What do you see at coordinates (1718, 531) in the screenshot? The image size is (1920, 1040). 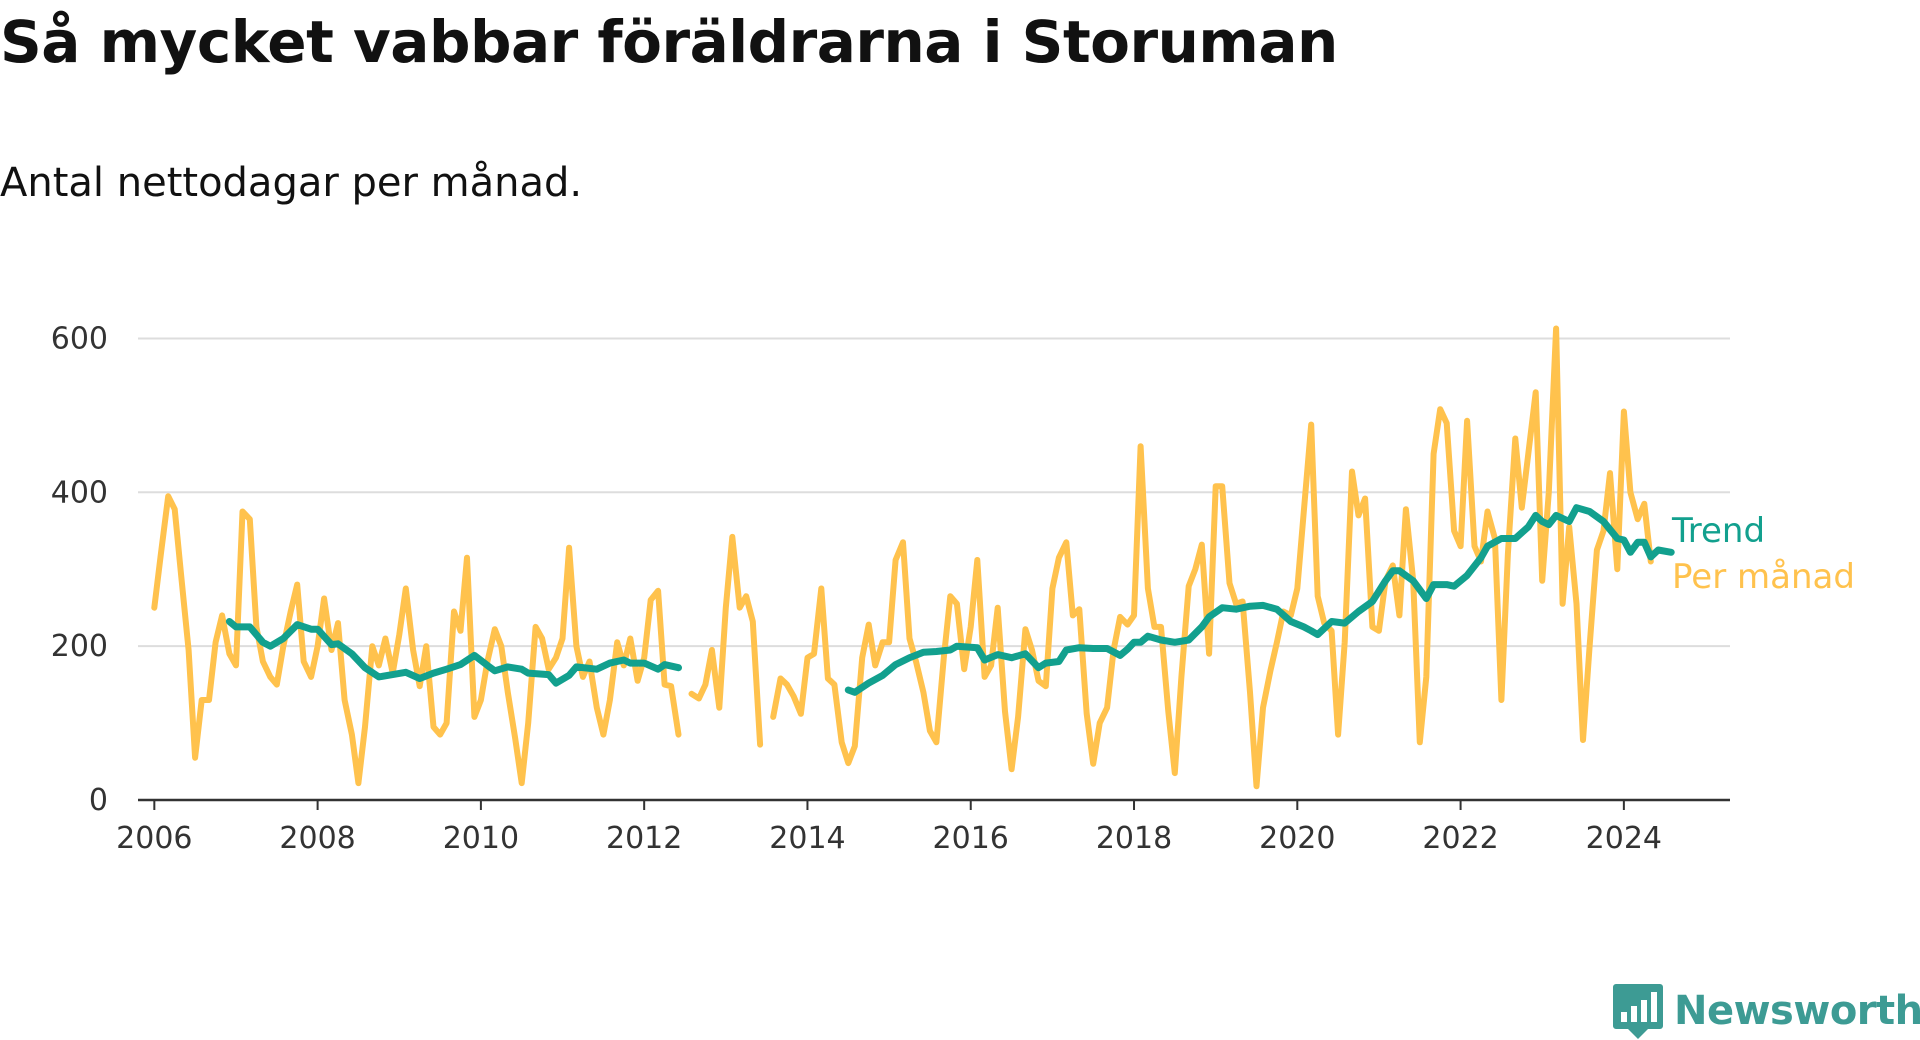 I see `legend-label-trend: Trend` at bounding box center [1718, 531].